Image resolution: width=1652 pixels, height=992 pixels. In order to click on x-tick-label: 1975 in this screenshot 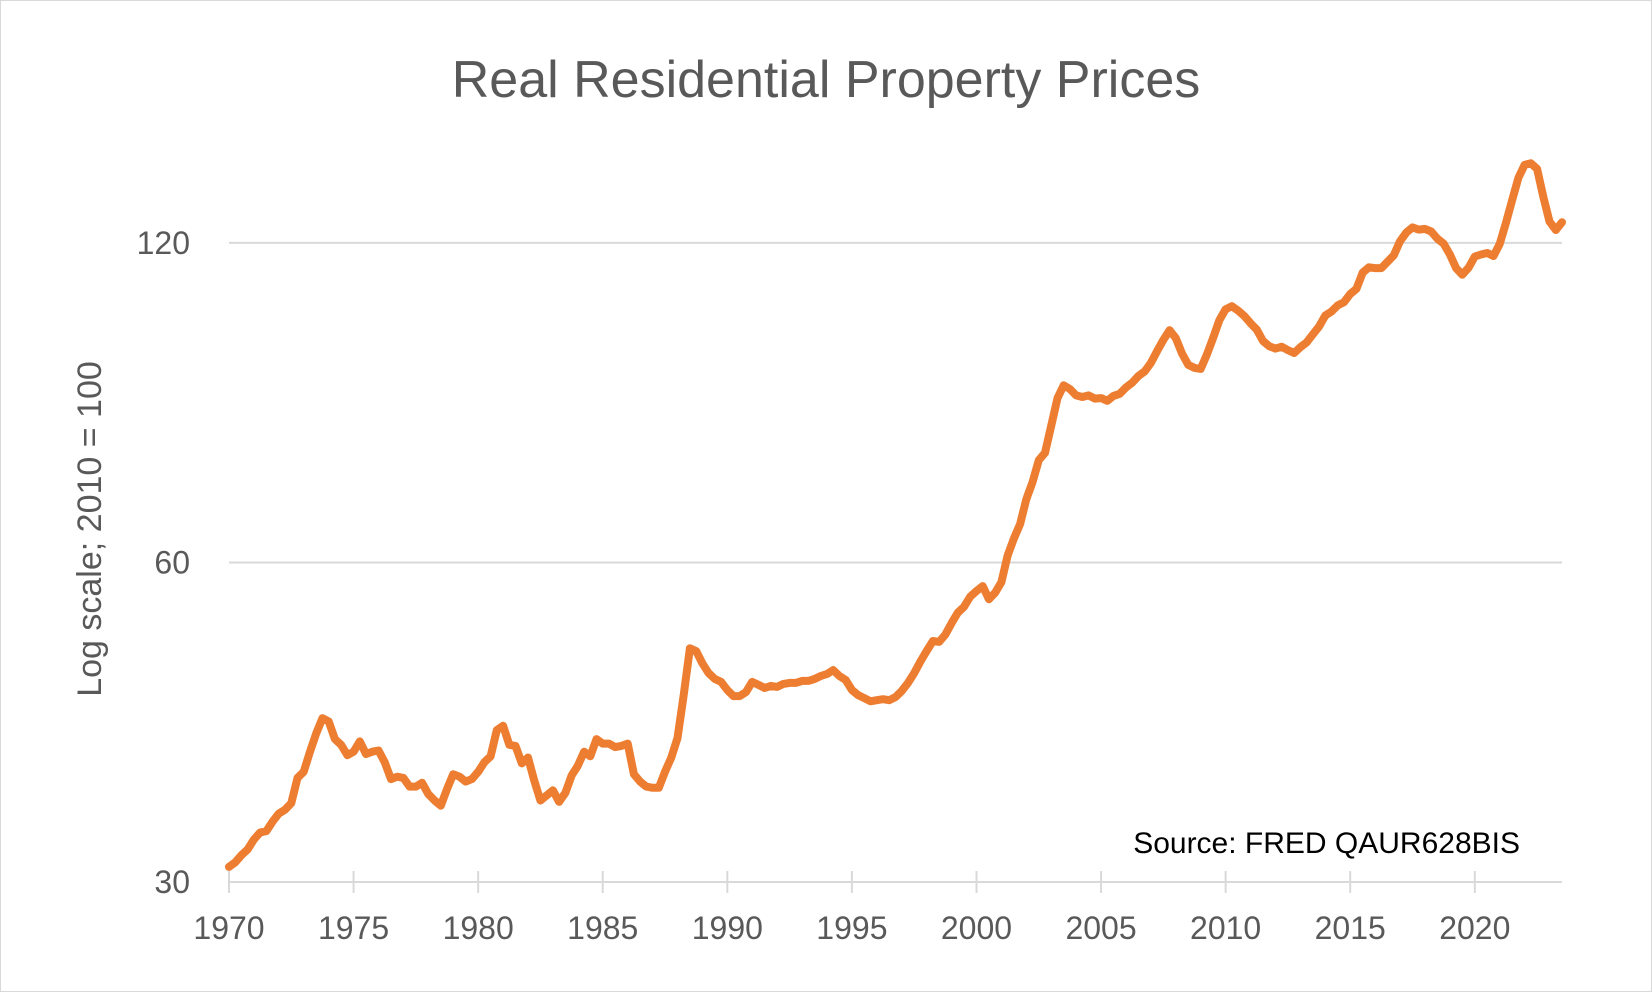, I will do `click(353, 928)`.